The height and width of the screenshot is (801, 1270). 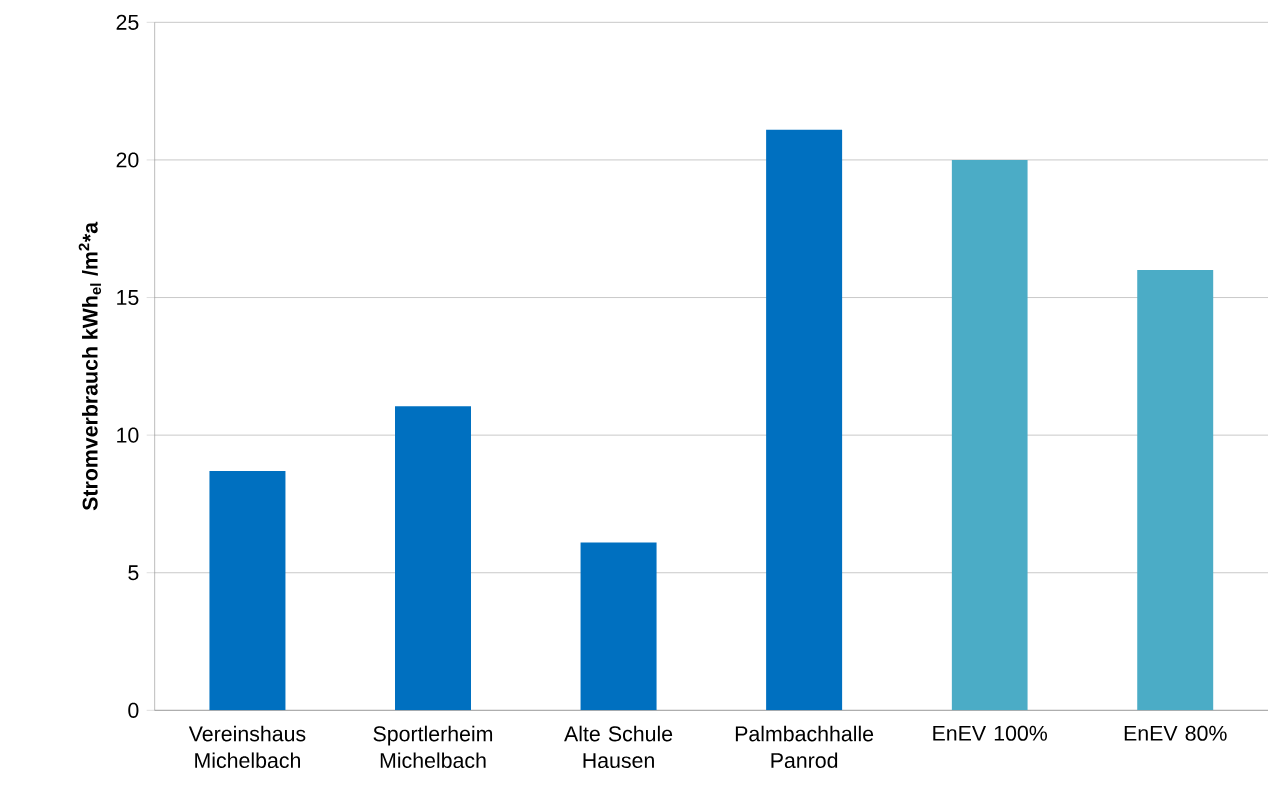 I want to click on x-tick-label: Alte Schule Hausen, so click(x=618, y=747).